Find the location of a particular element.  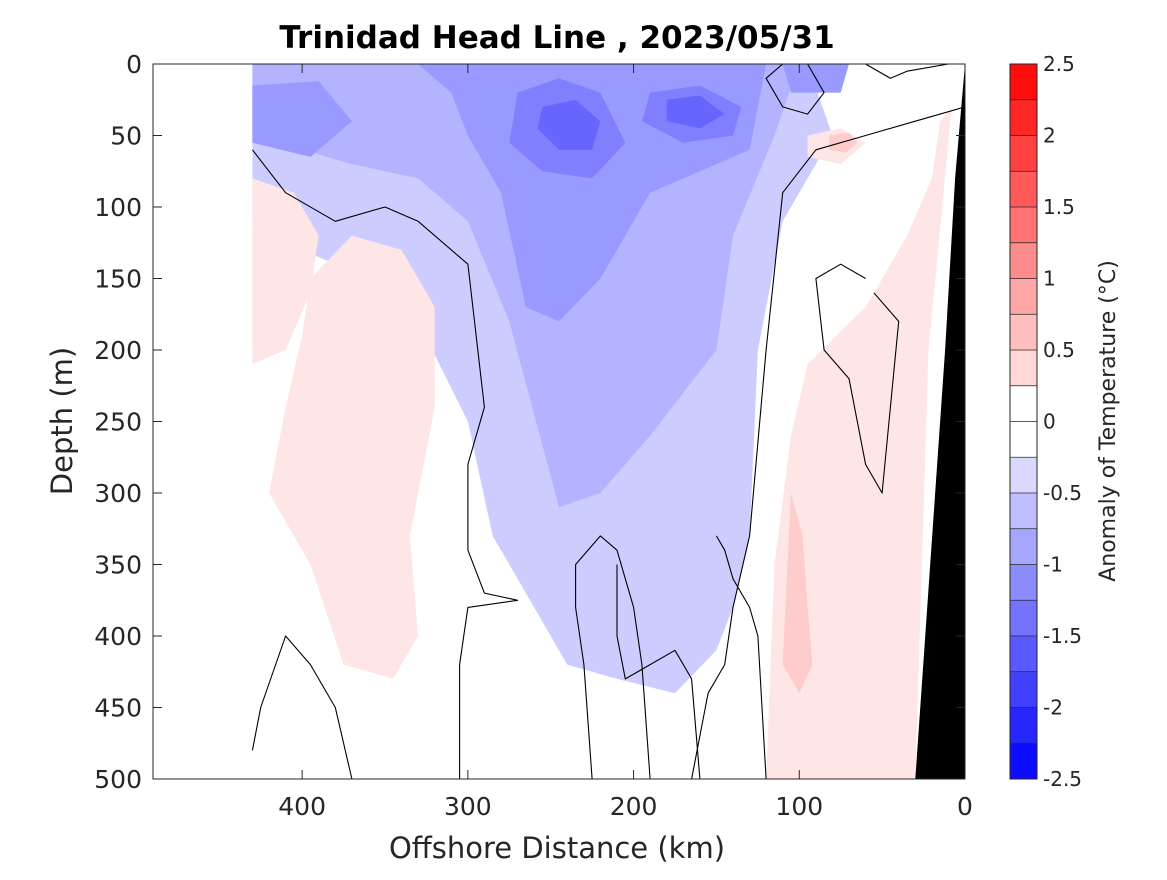

x-tick-label: 400 is located at coordinates (302, 806).